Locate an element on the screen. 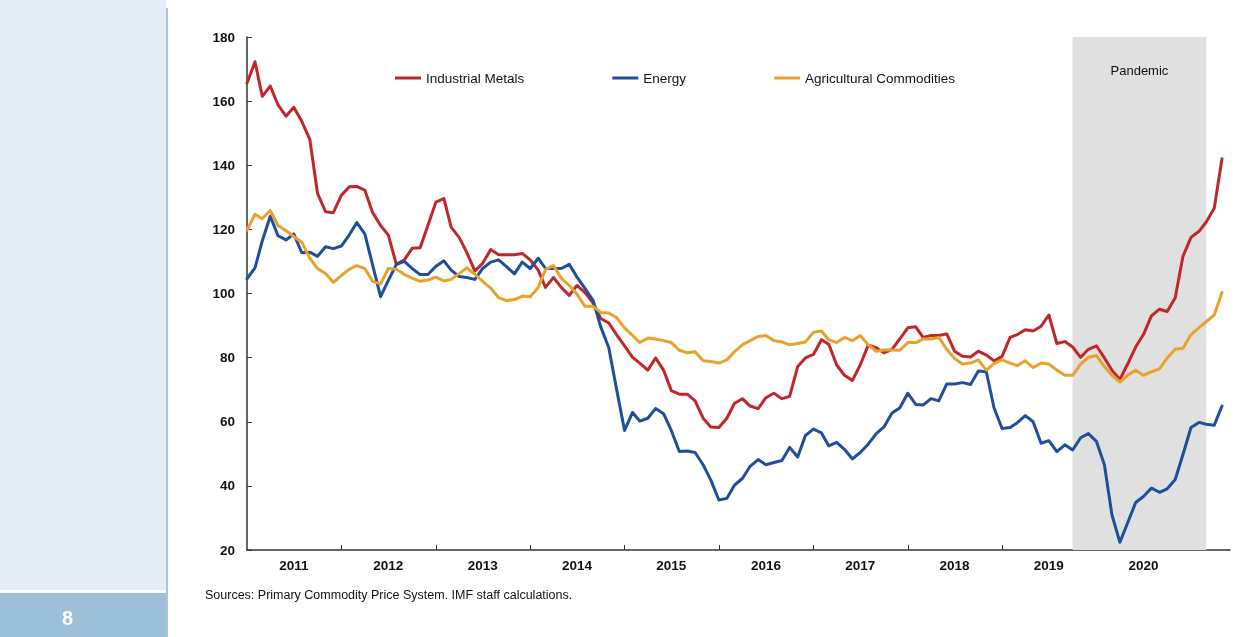  legend-label: Agricultural Commodities is located at coordinates (880, 78).